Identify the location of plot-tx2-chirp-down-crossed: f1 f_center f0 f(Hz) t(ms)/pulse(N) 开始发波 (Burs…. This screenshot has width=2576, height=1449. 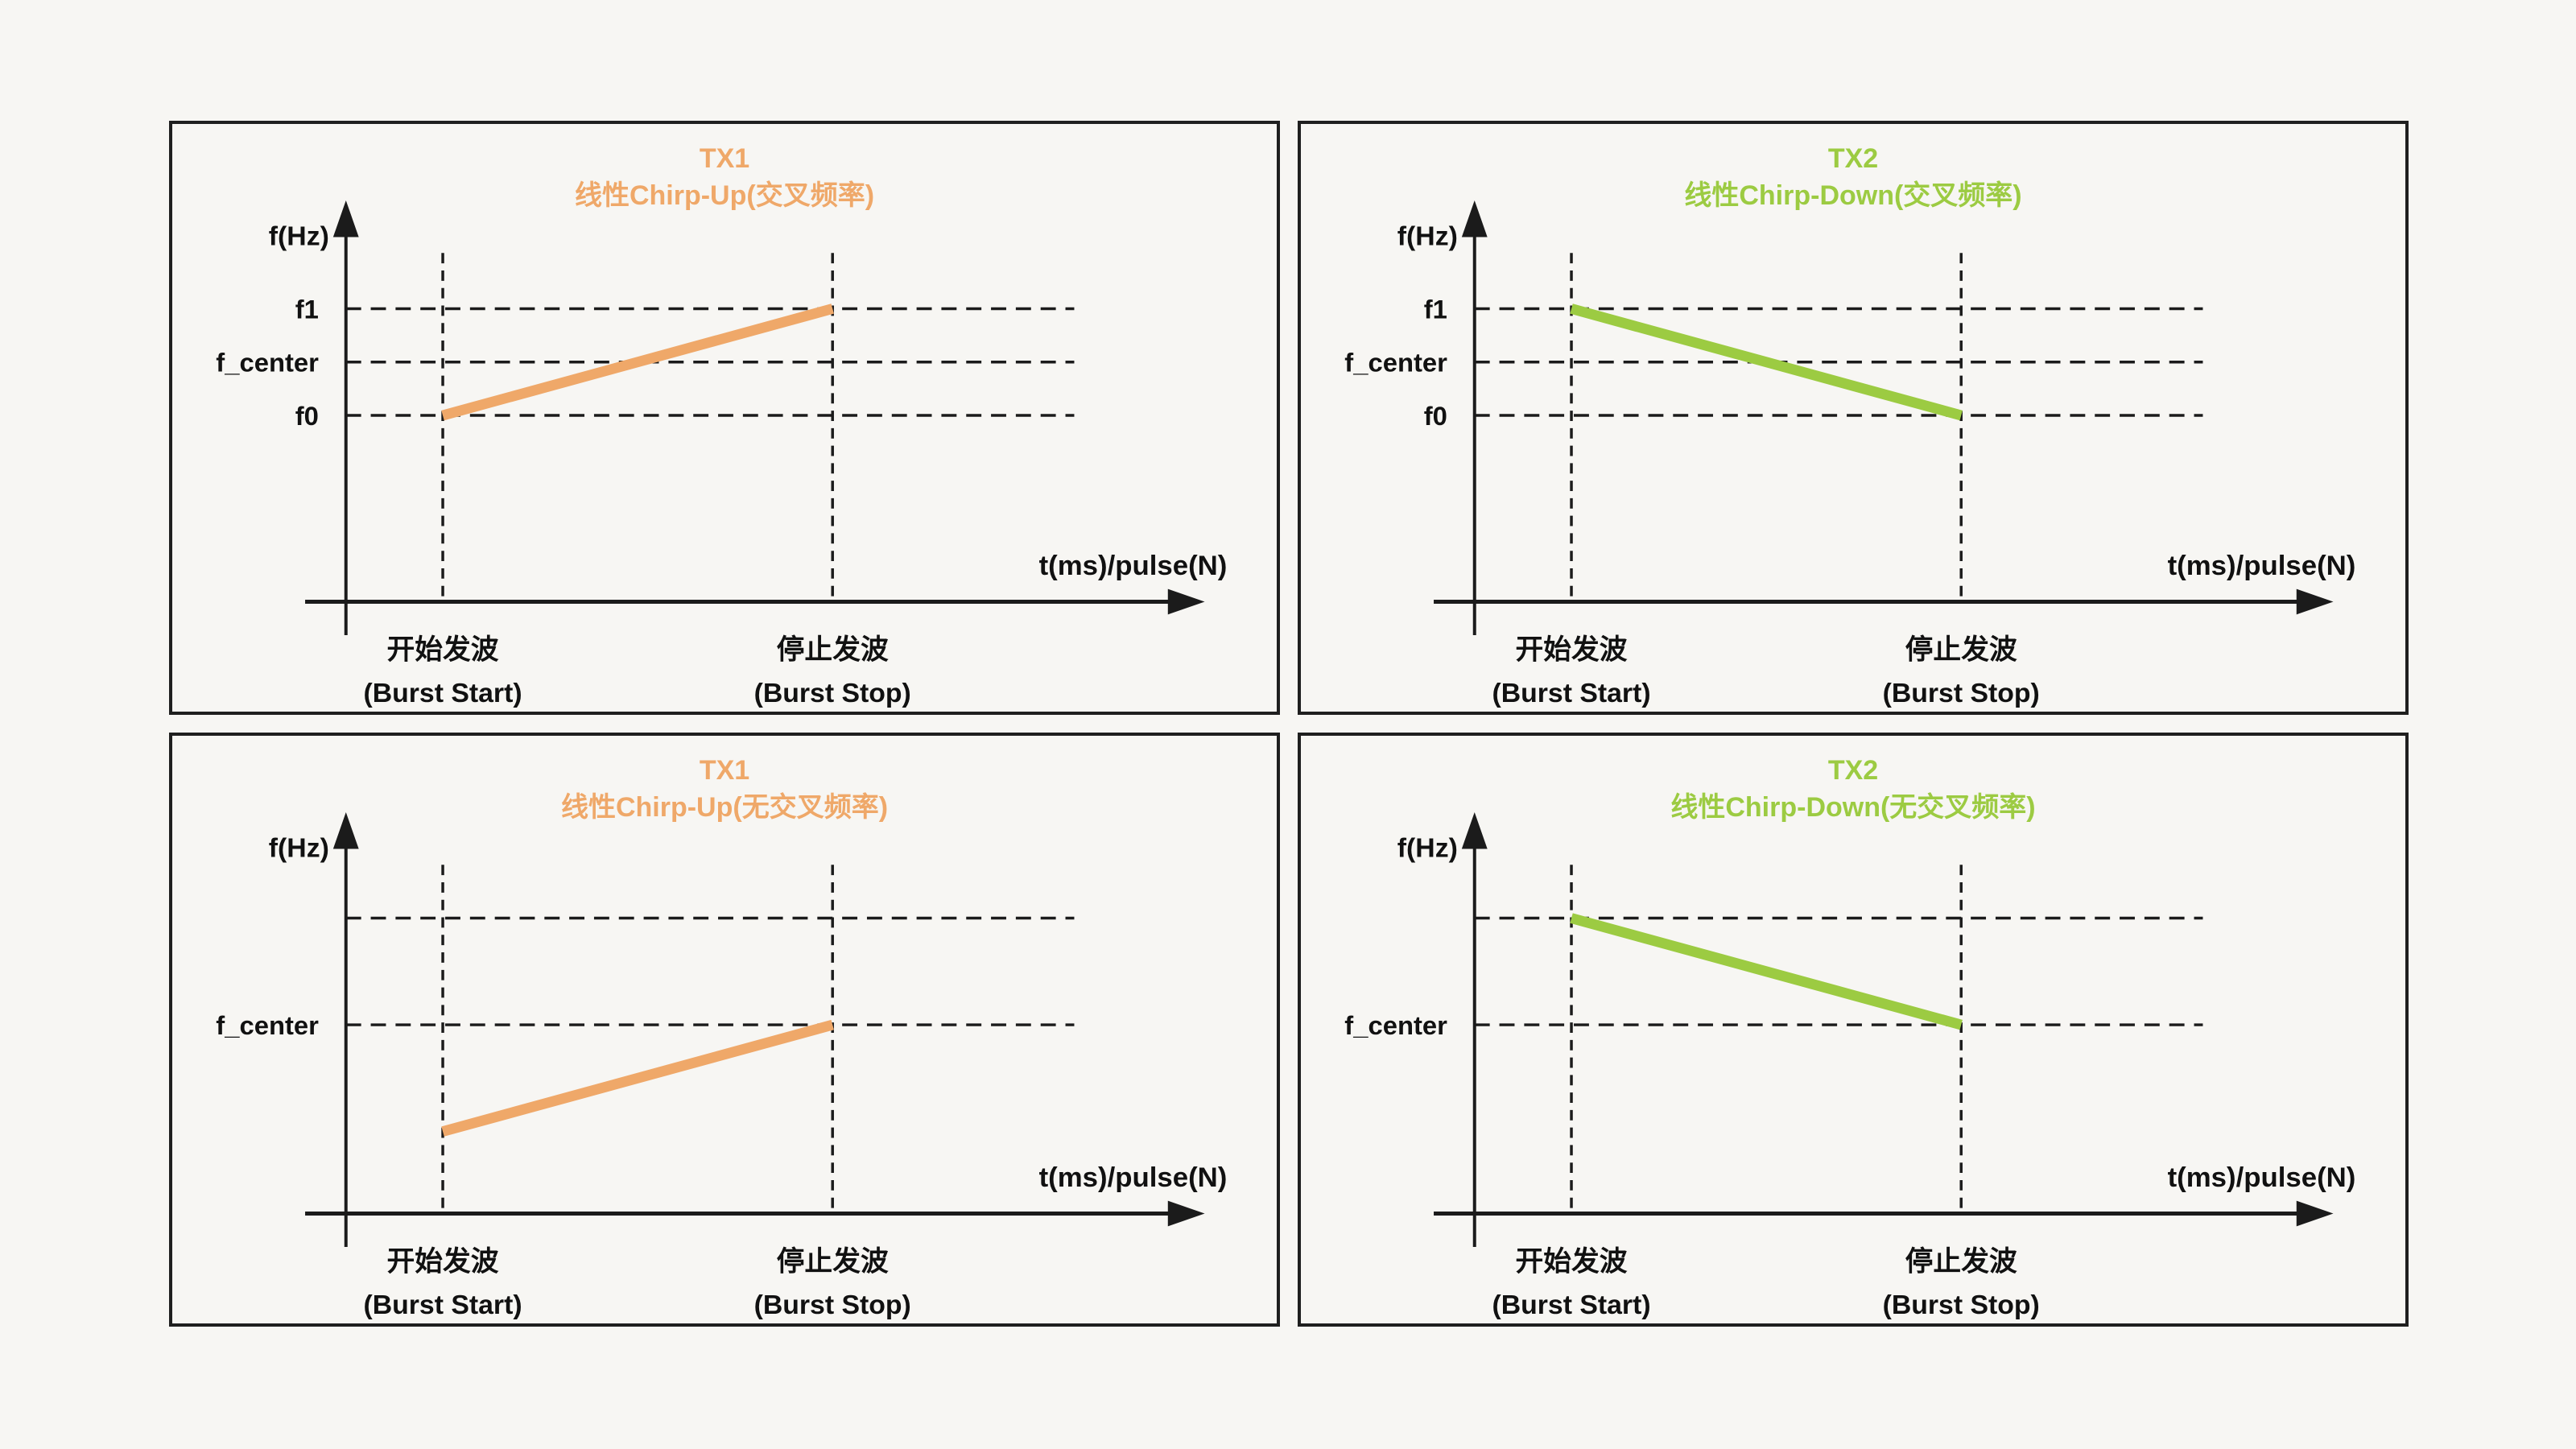
(1850, 454).